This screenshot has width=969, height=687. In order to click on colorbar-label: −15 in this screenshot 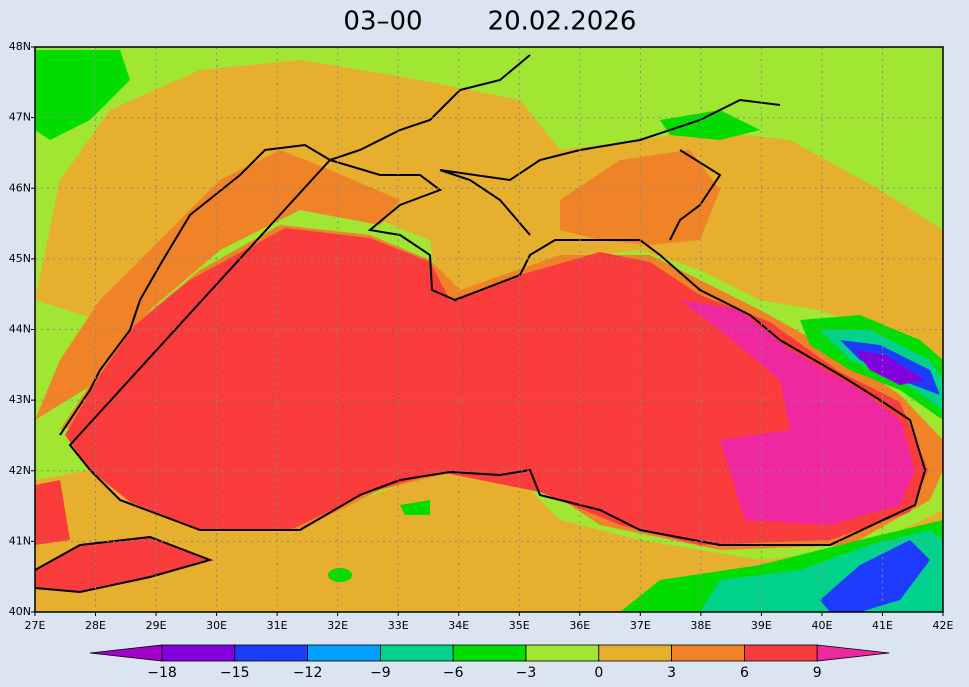, I will do `click(235, 673)`.